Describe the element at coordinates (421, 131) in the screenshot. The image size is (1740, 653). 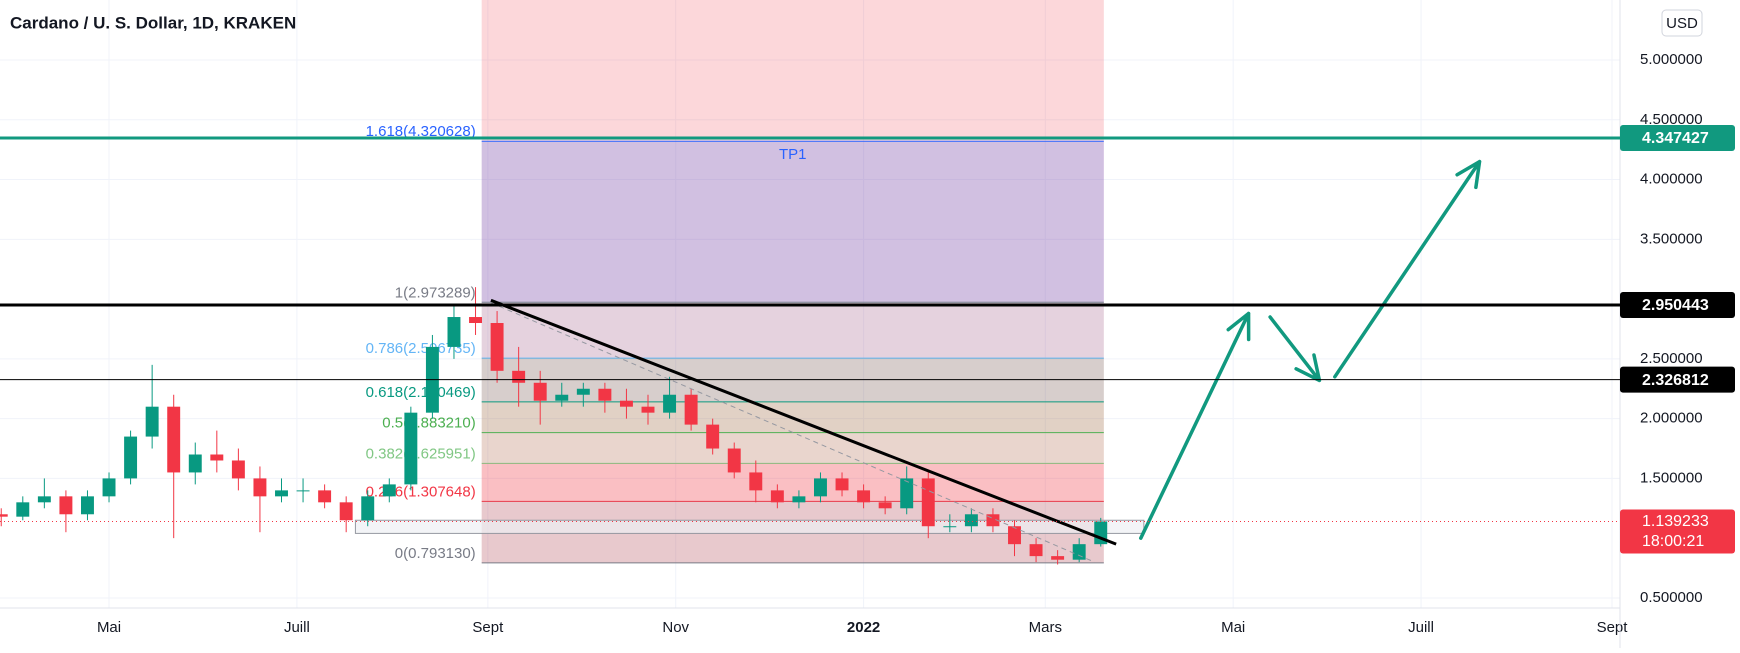
I see `fib-label: 1.618(4.320628)` at that location.